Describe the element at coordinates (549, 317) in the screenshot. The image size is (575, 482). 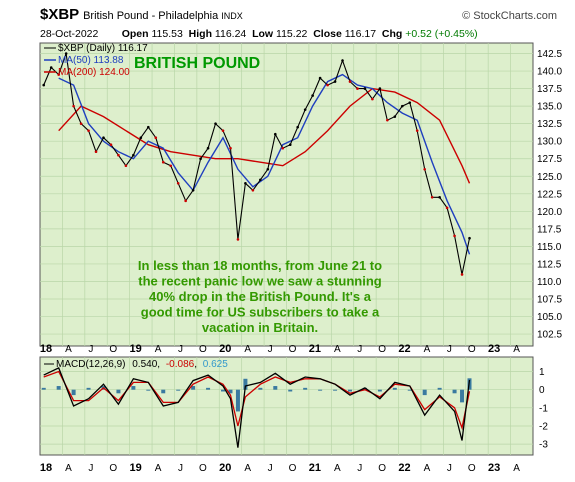
I see `price-y-tick-label: 105.0` at that location.